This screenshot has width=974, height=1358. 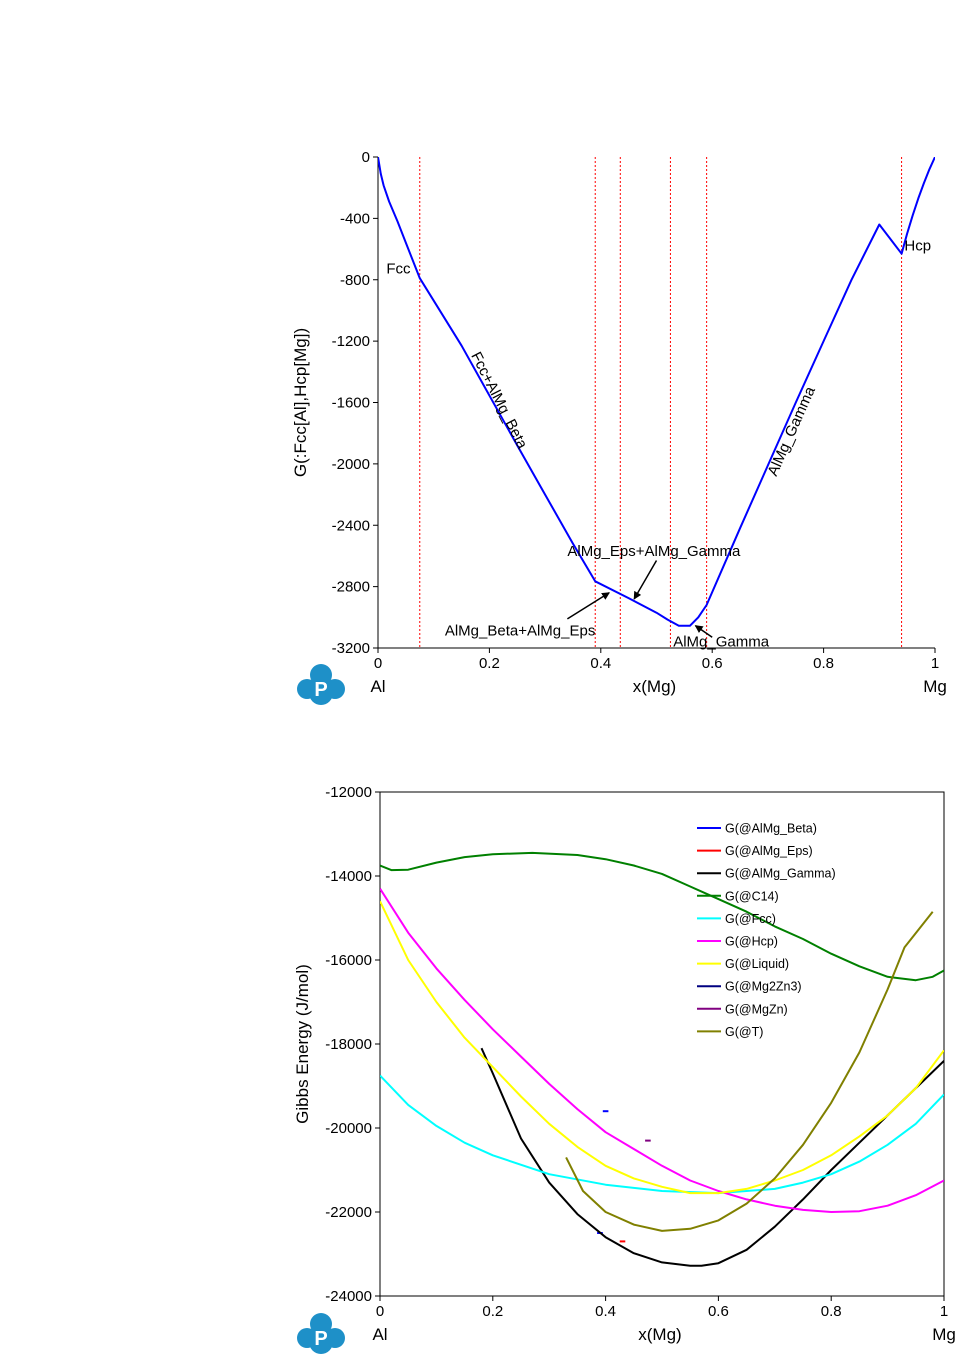 I want to click on y-axis-title: G(:Fcc[Al],Hcp[Mg]), so click(x=300, y=402).